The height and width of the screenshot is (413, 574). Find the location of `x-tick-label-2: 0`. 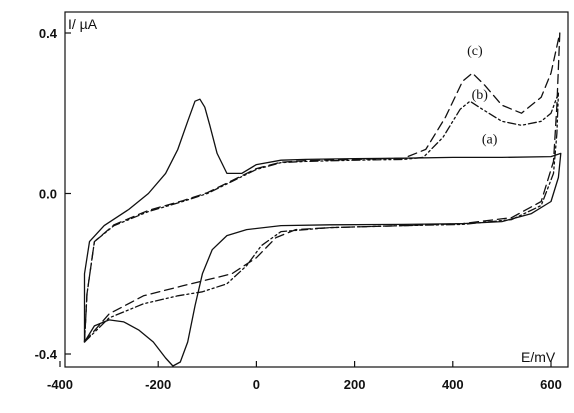

x-tick-label-2: 0 is located at coordinates (256, 384).